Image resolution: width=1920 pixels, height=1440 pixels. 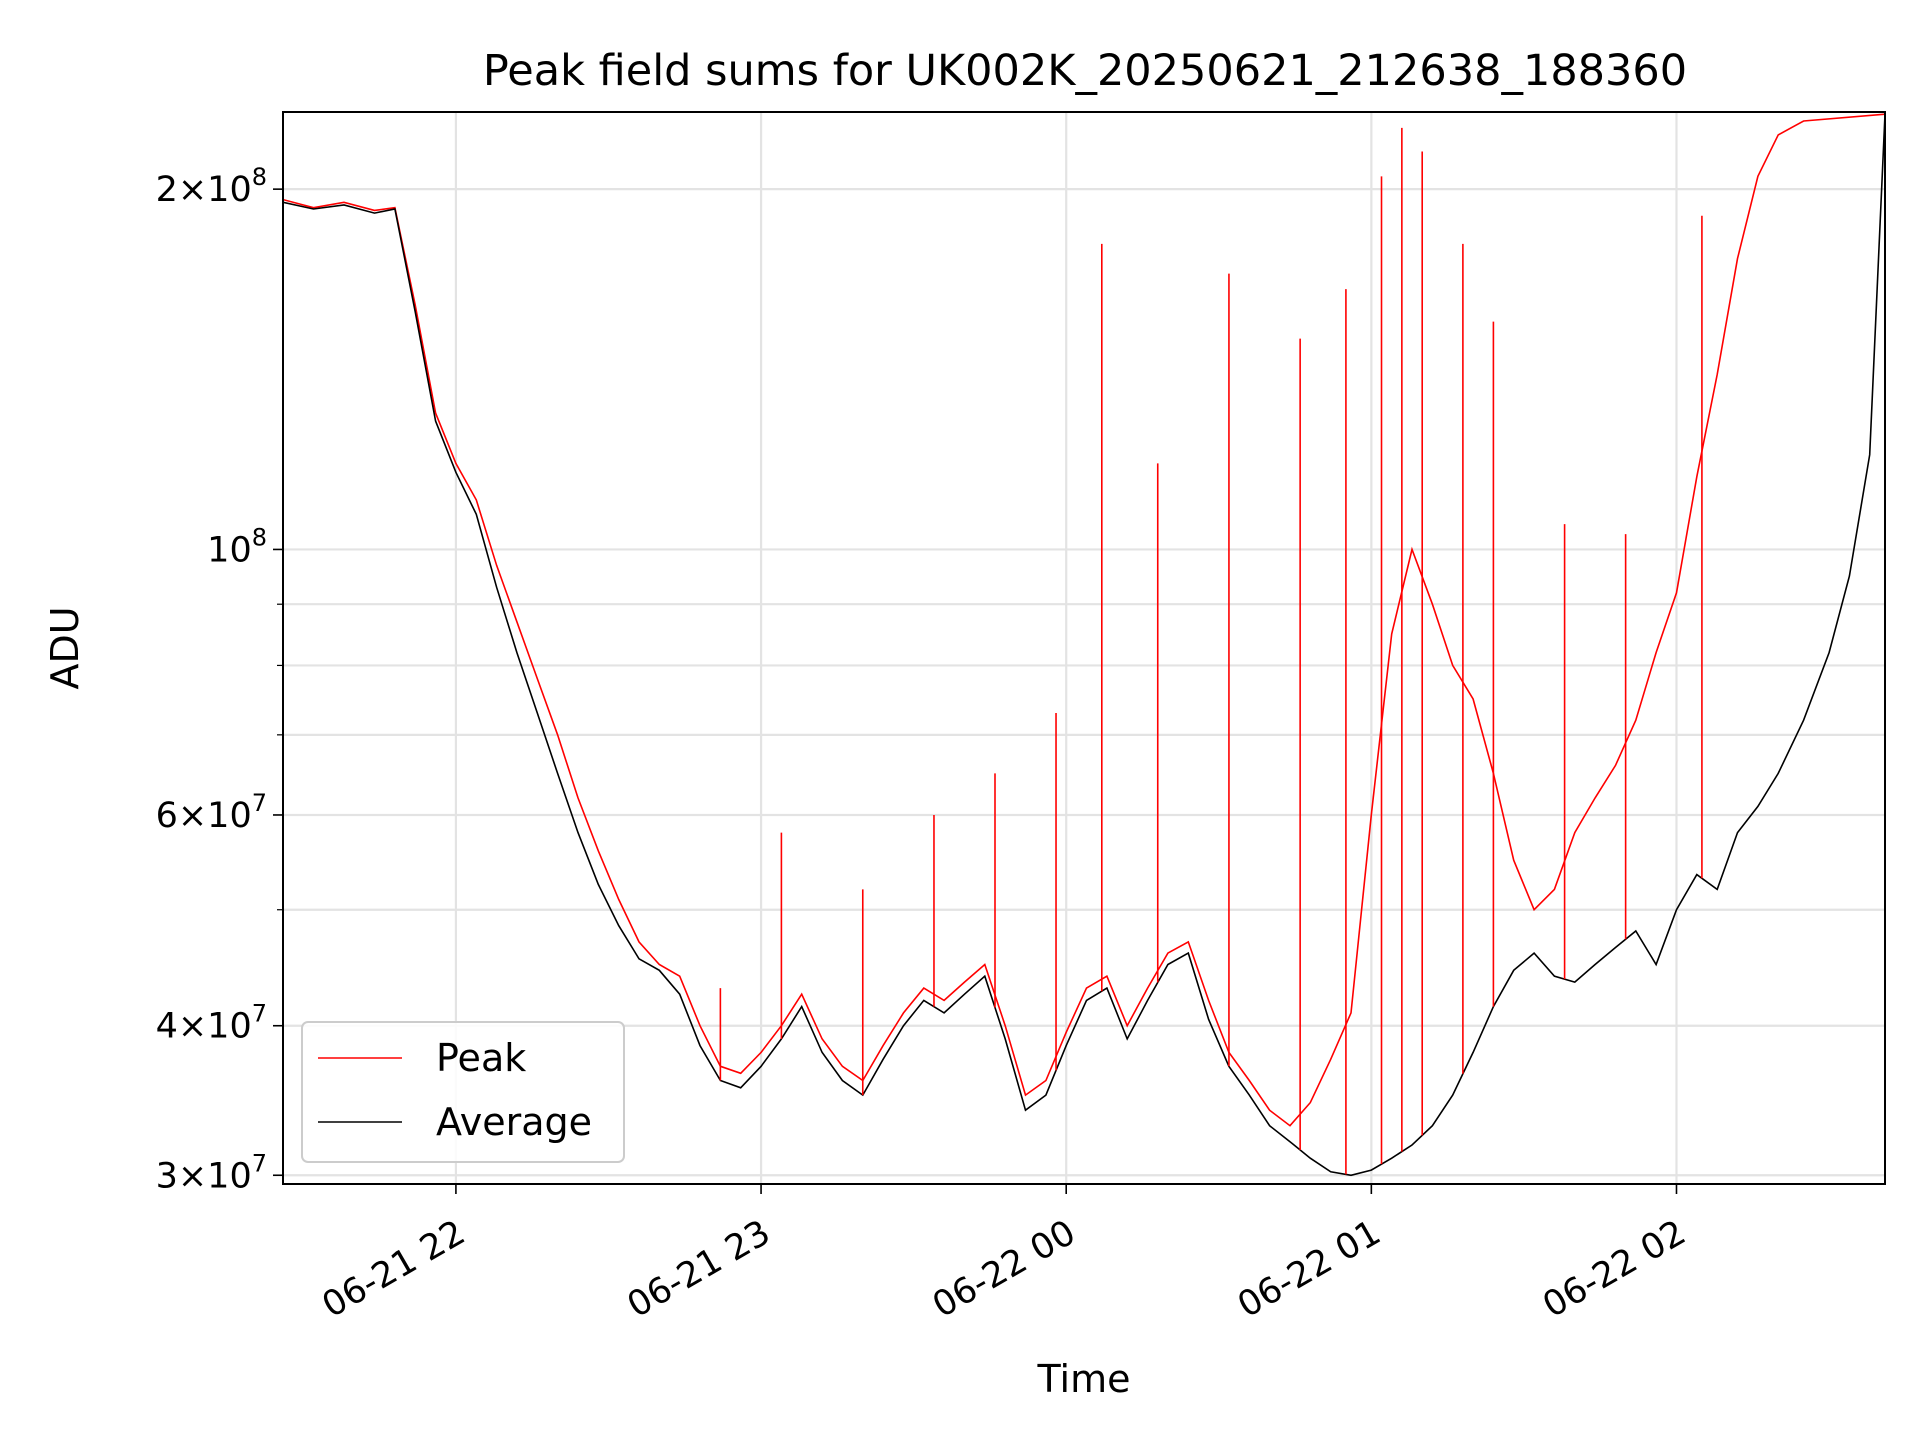 I want to click on x-tick-label: 06-22 01, so click(x=1309, y=1269).